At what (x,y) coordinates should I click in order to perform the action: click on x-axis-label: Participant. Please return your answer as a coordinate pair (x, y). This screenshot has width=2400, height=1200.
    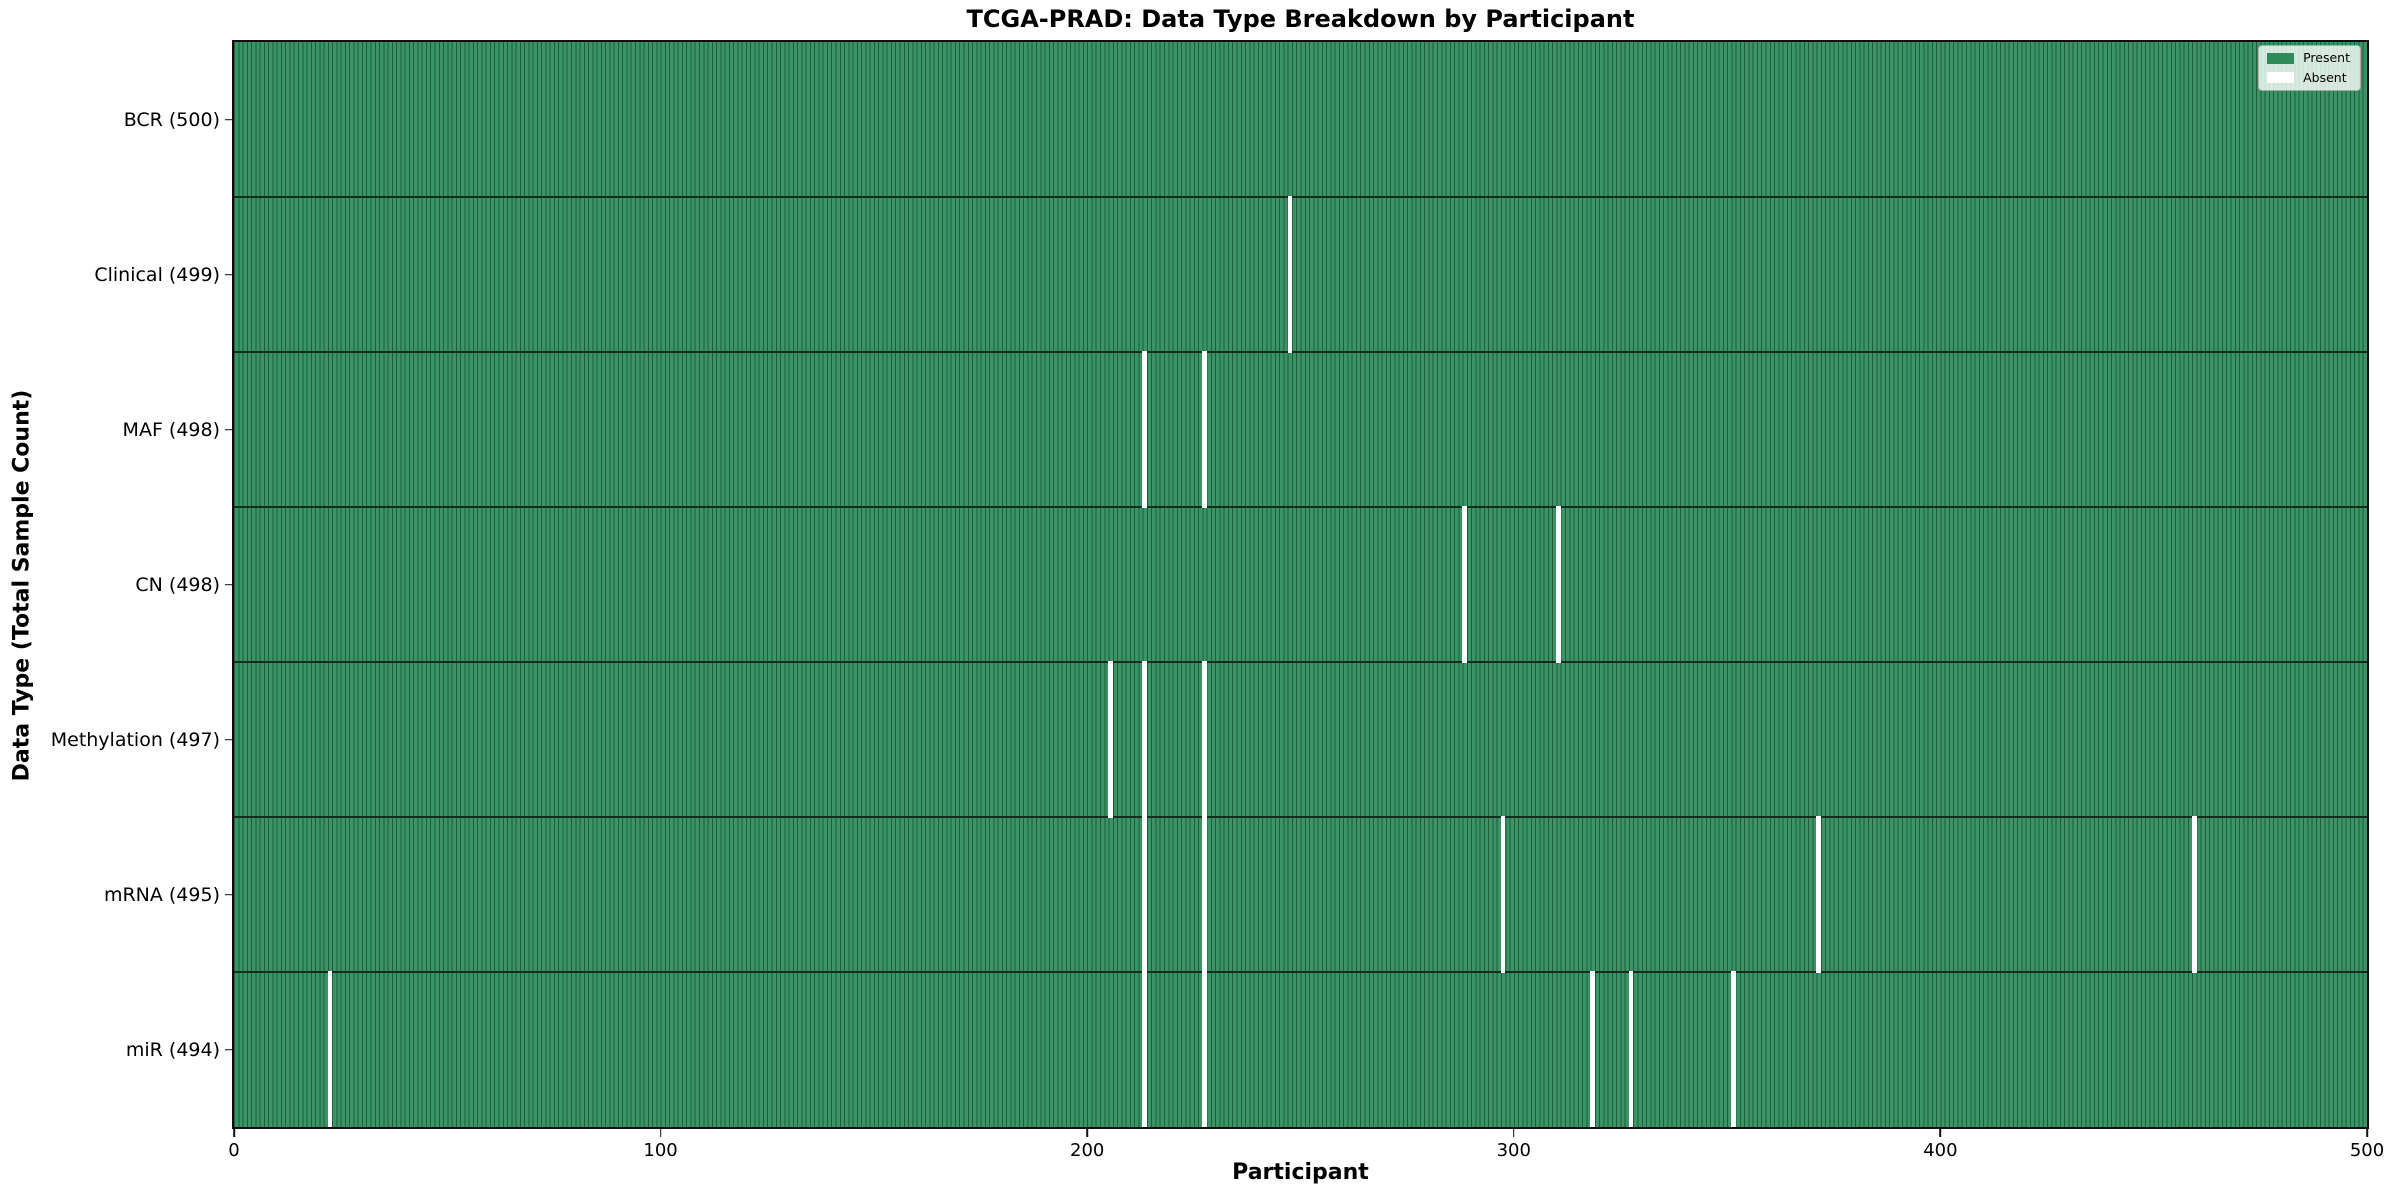
    Looking at the image, I should click on (1300, 1172).